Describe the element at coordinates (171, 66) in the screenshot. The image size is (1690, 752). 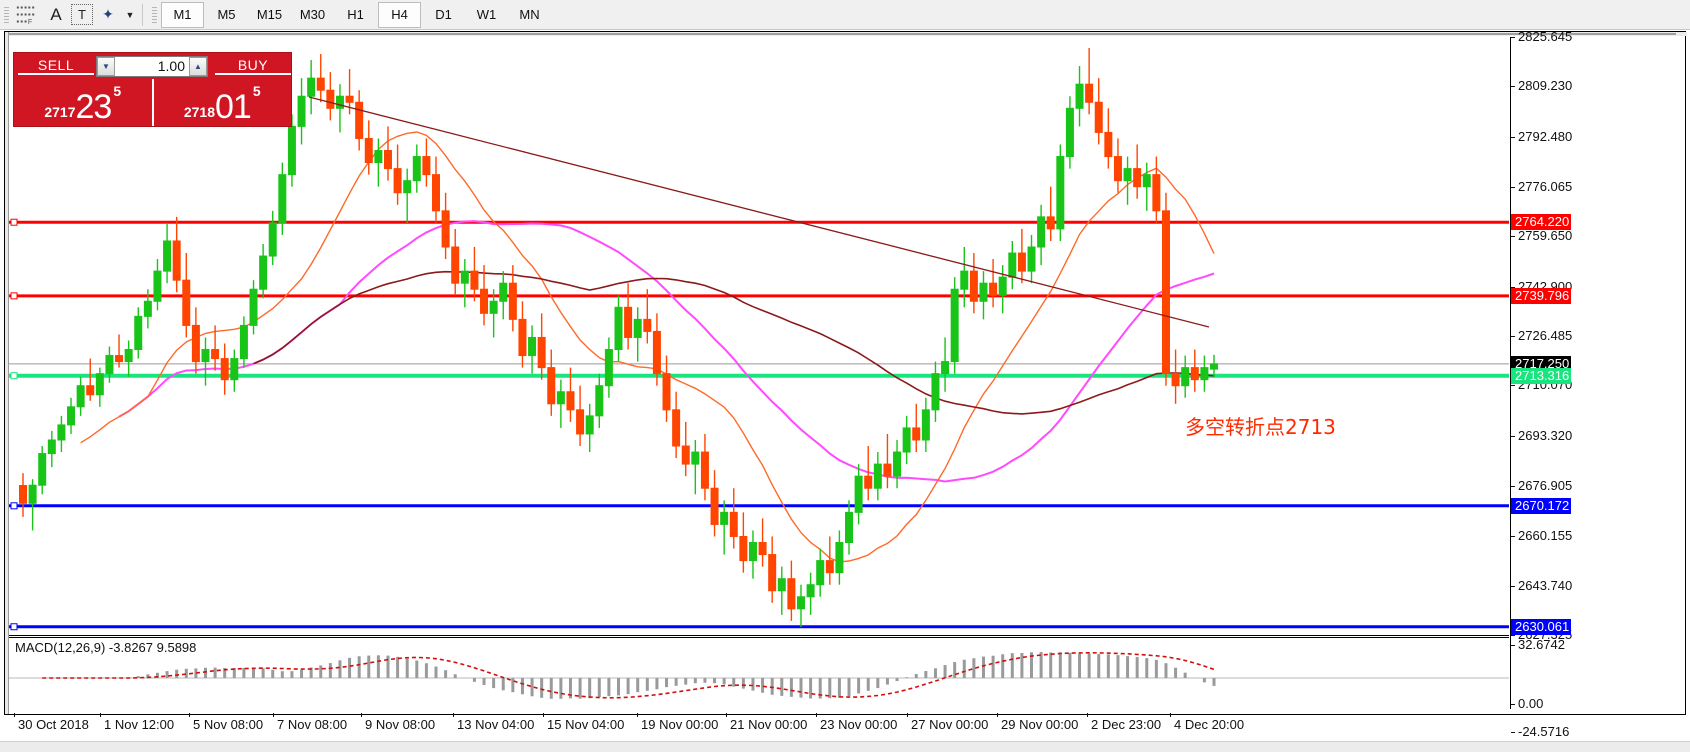
I see `volume-input: 1.00` at that location.